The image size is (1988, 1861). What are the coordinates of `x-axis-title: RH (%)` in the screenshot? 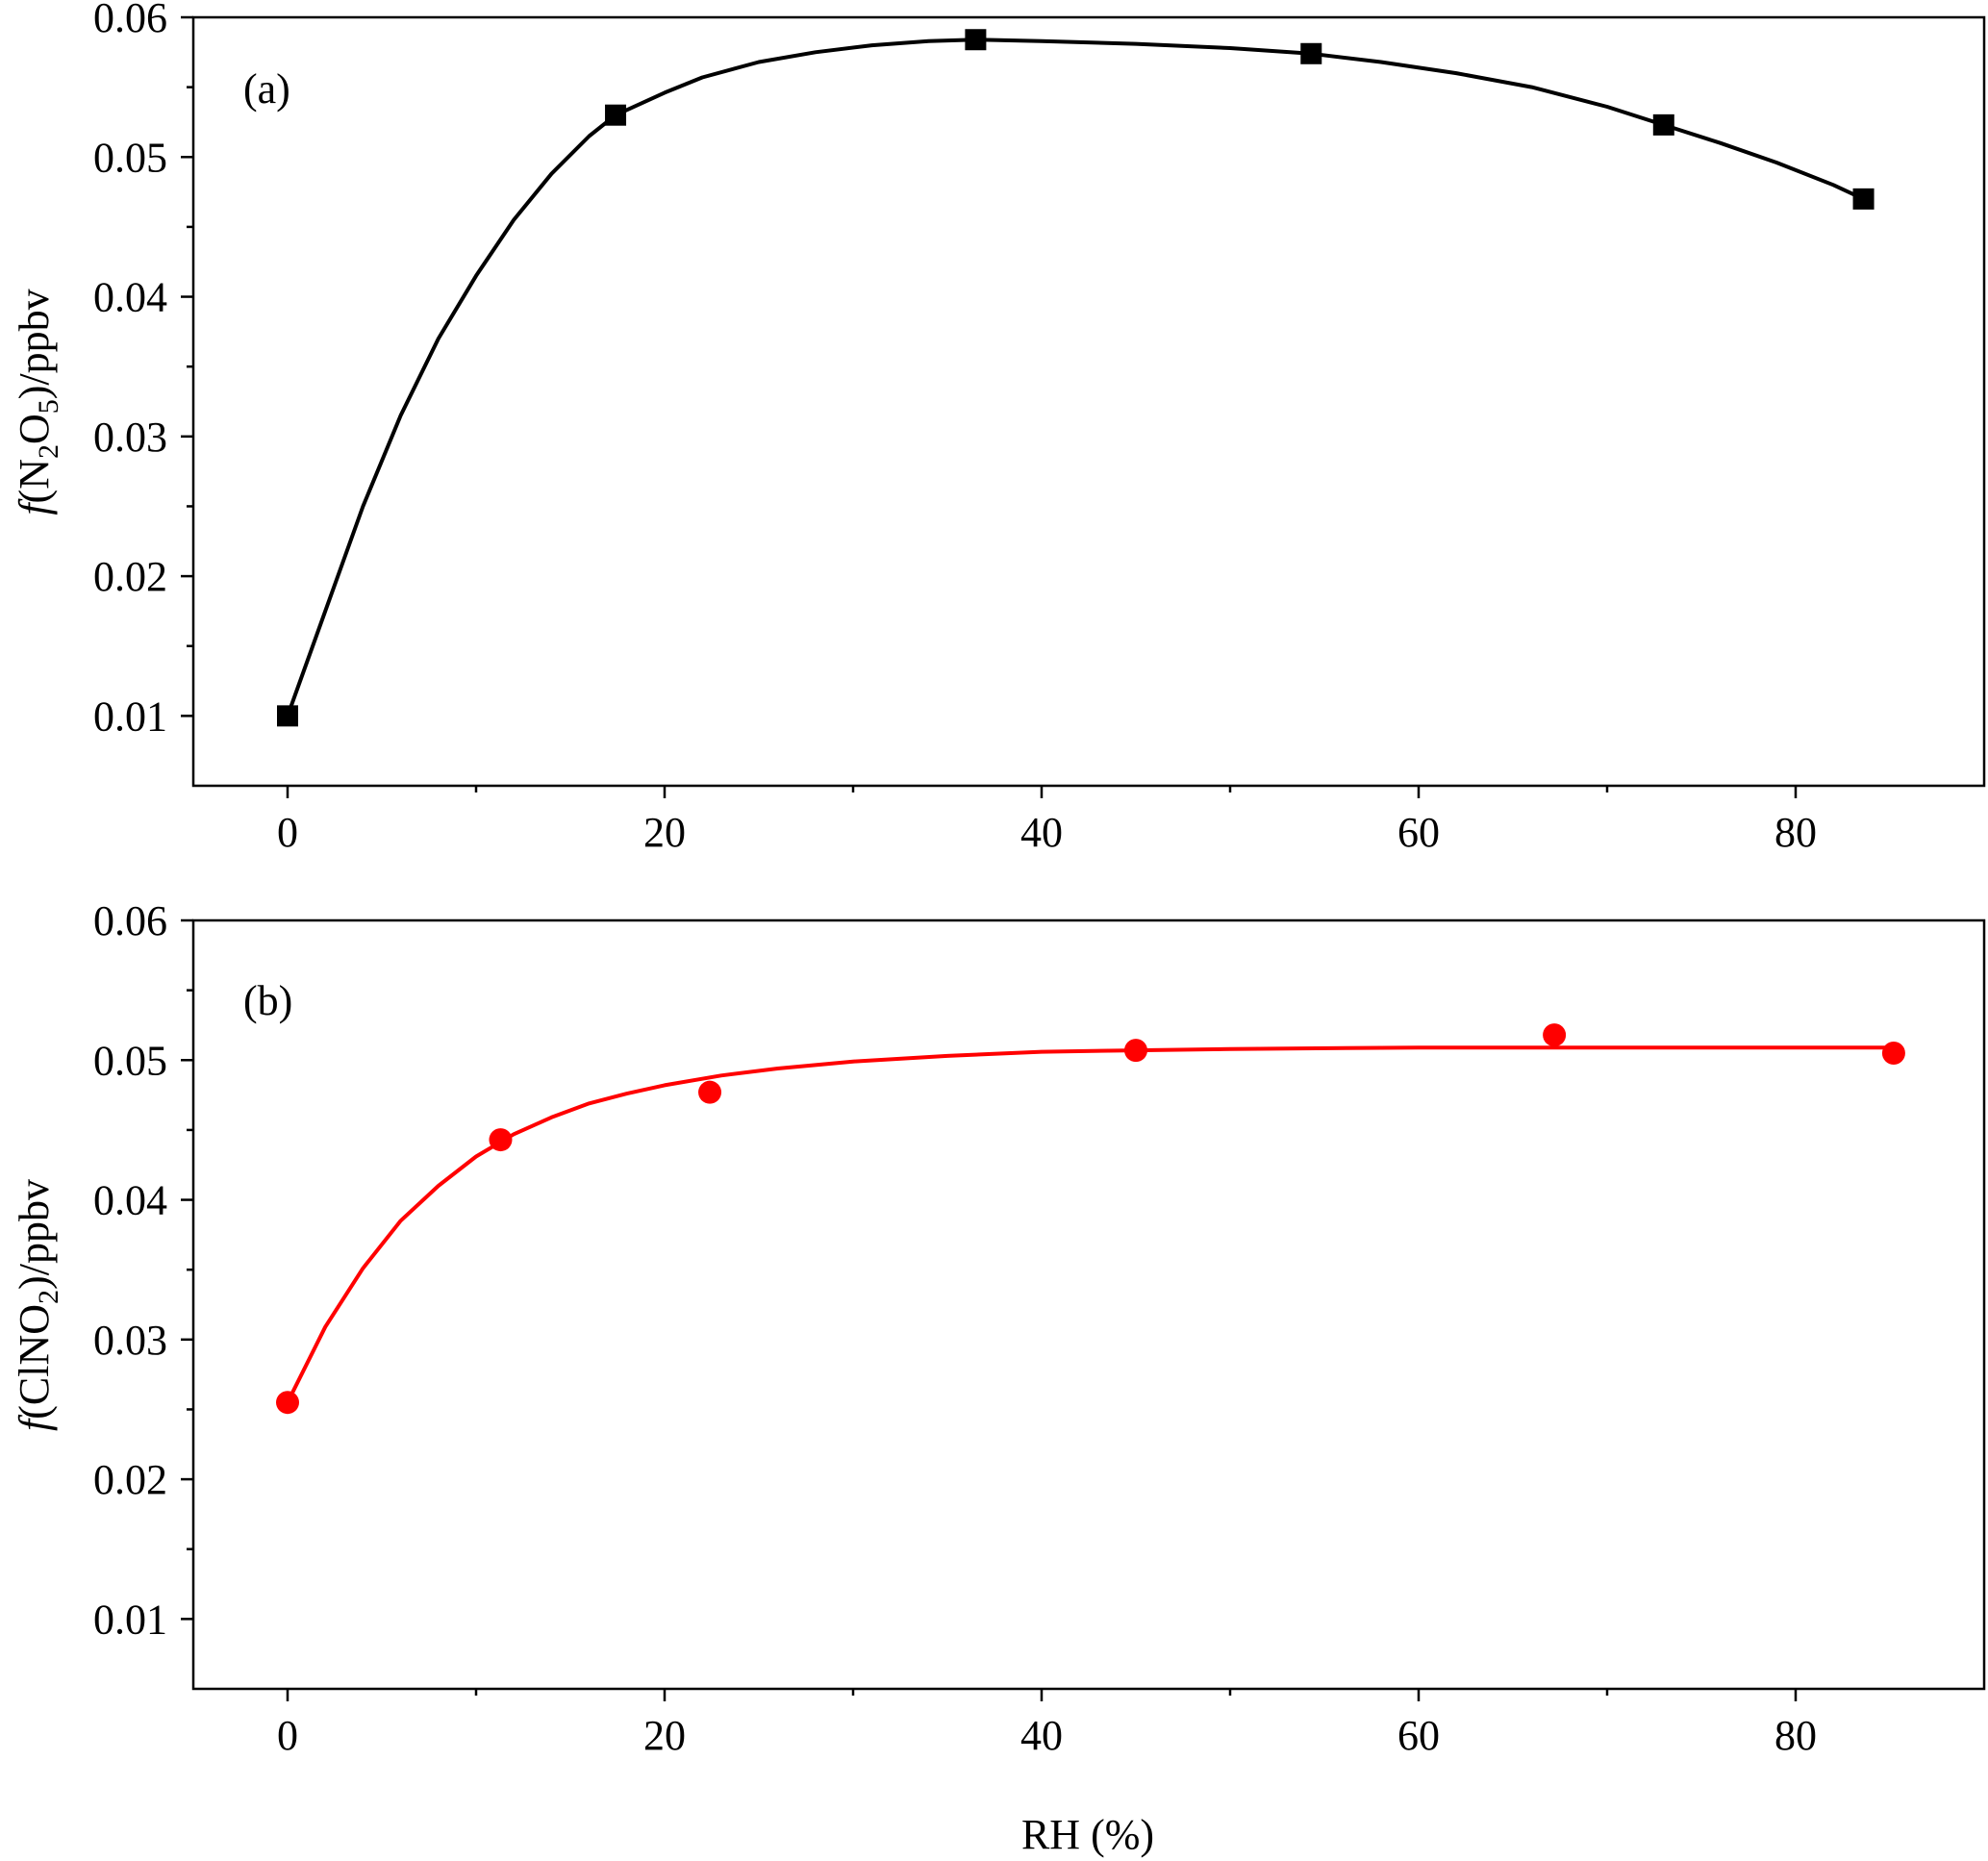 It's located at (1087, 1834).